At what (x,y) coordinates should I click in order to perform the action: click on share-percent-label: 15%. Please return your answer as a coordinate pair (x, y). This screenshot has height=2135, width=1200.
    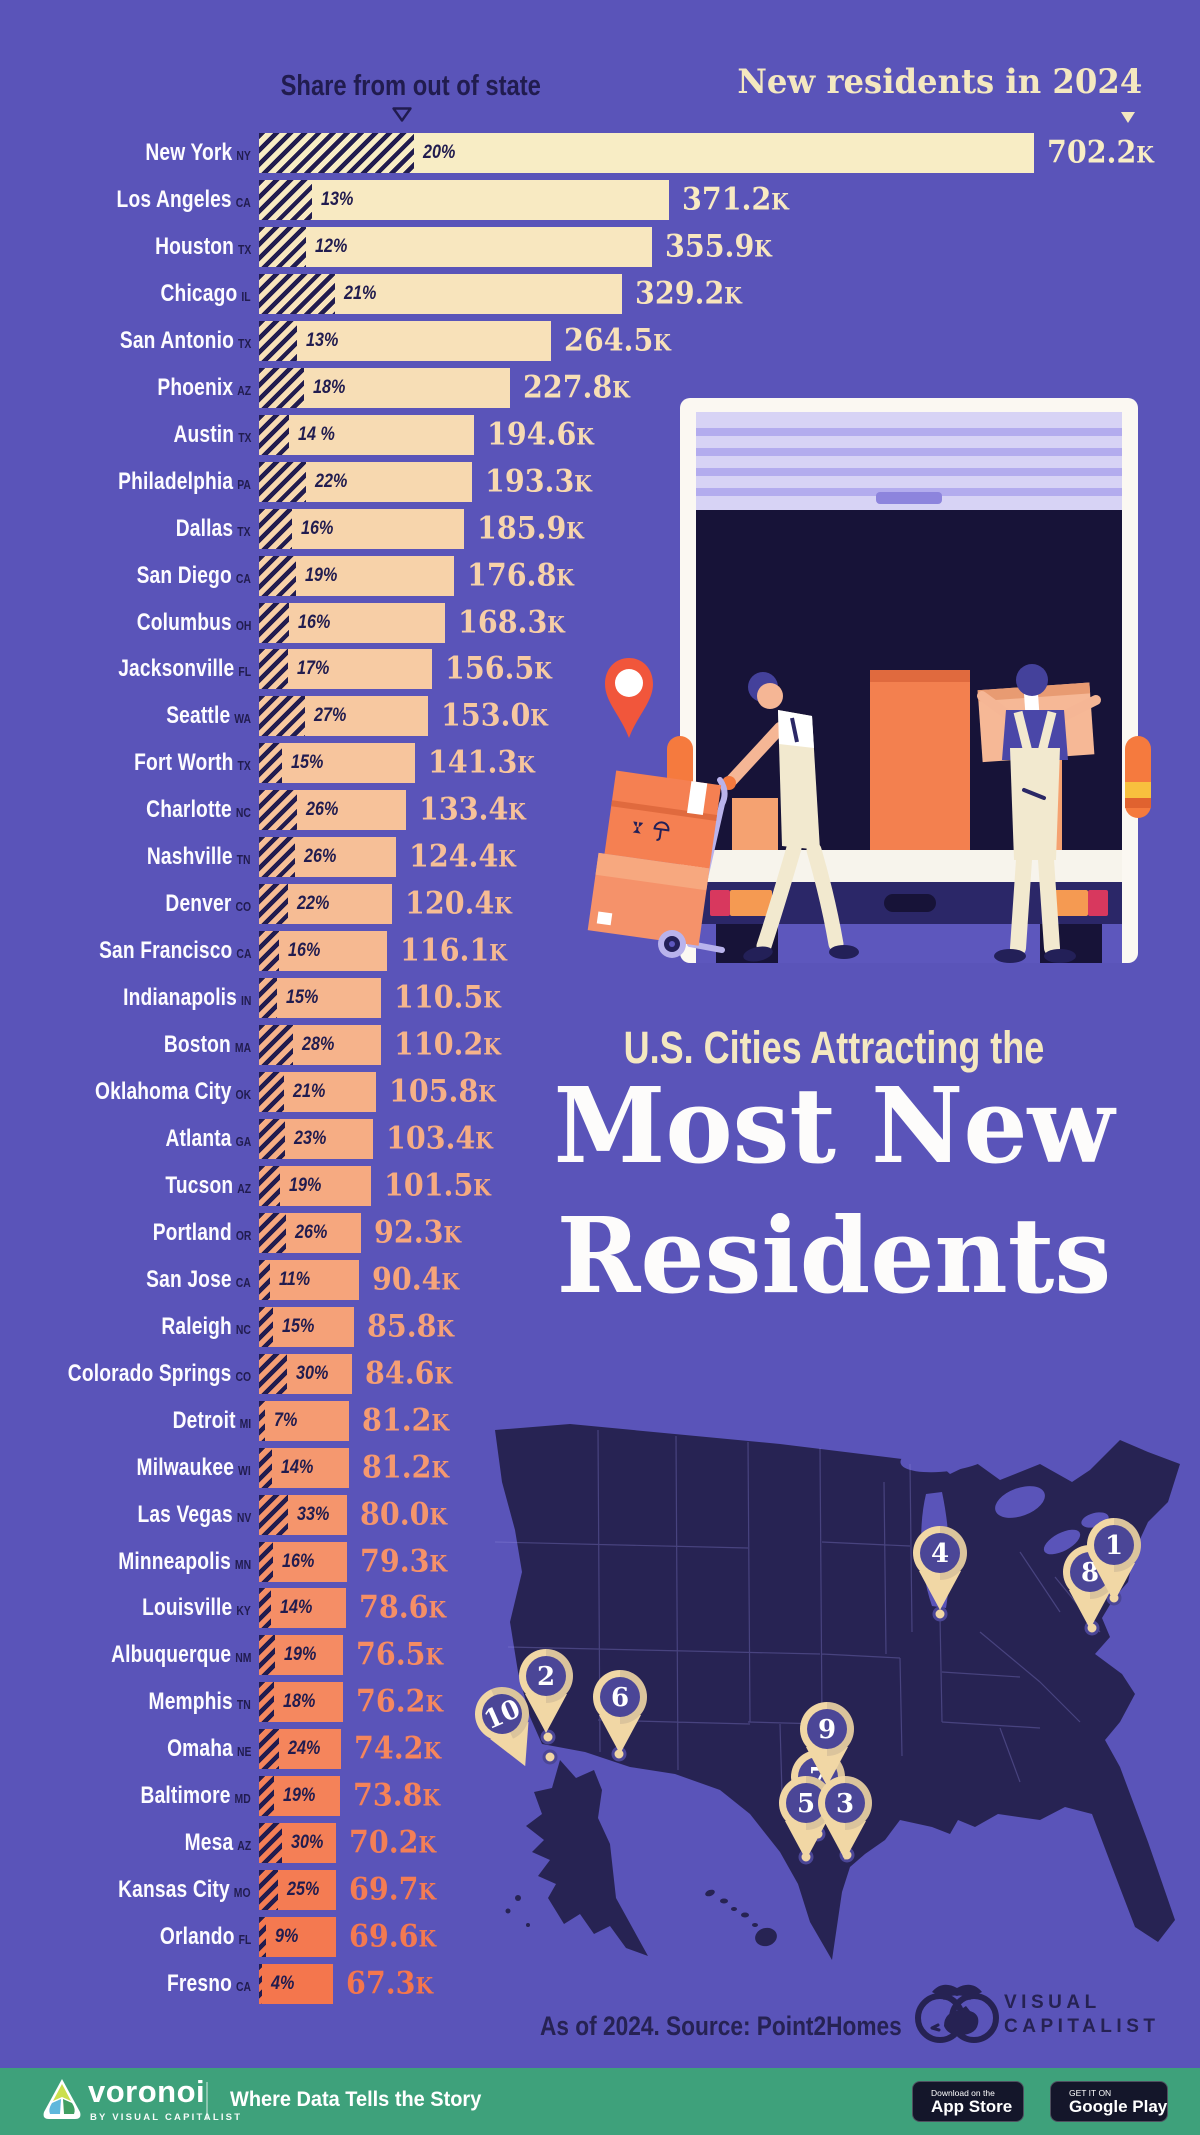
    Looking at the image, I should click on (307, 762).